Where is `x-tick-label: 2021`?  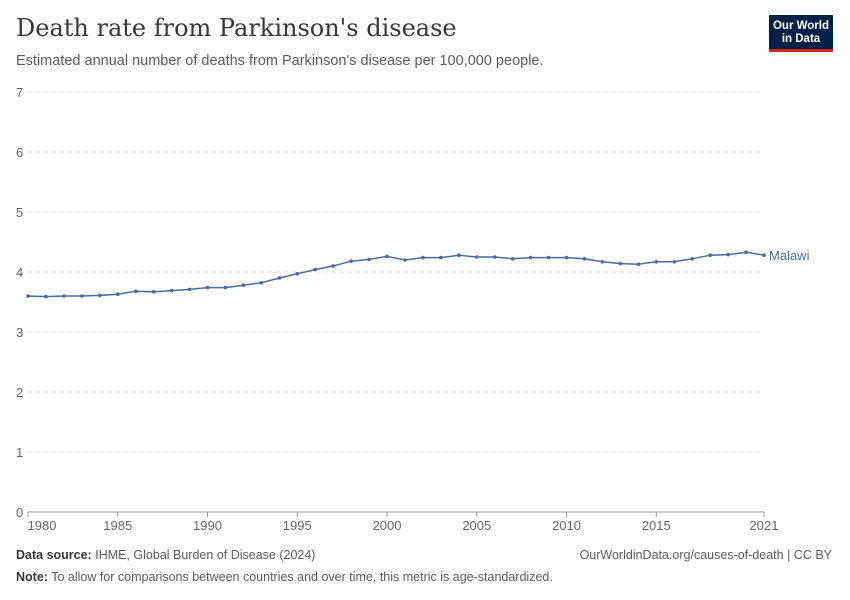 x-tick-label: 2021 is located at coordinates (764, 525).